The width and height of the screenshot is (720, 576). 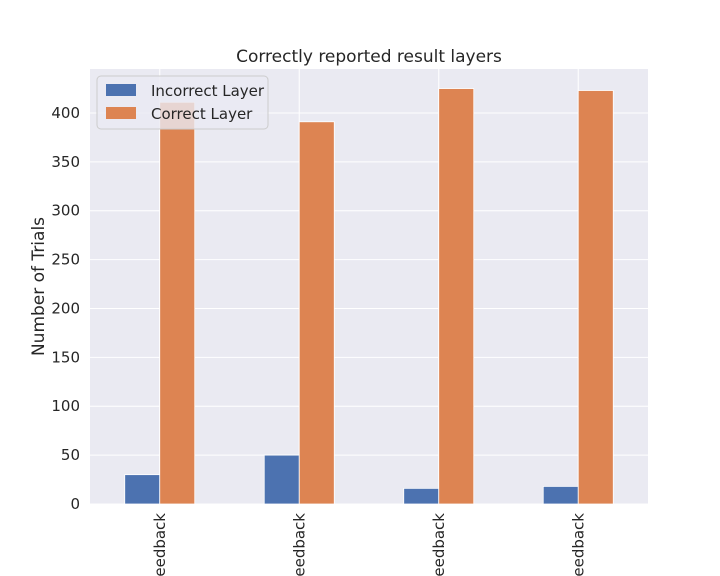 I want to click on legend-frame, so click(x=182, y=102).